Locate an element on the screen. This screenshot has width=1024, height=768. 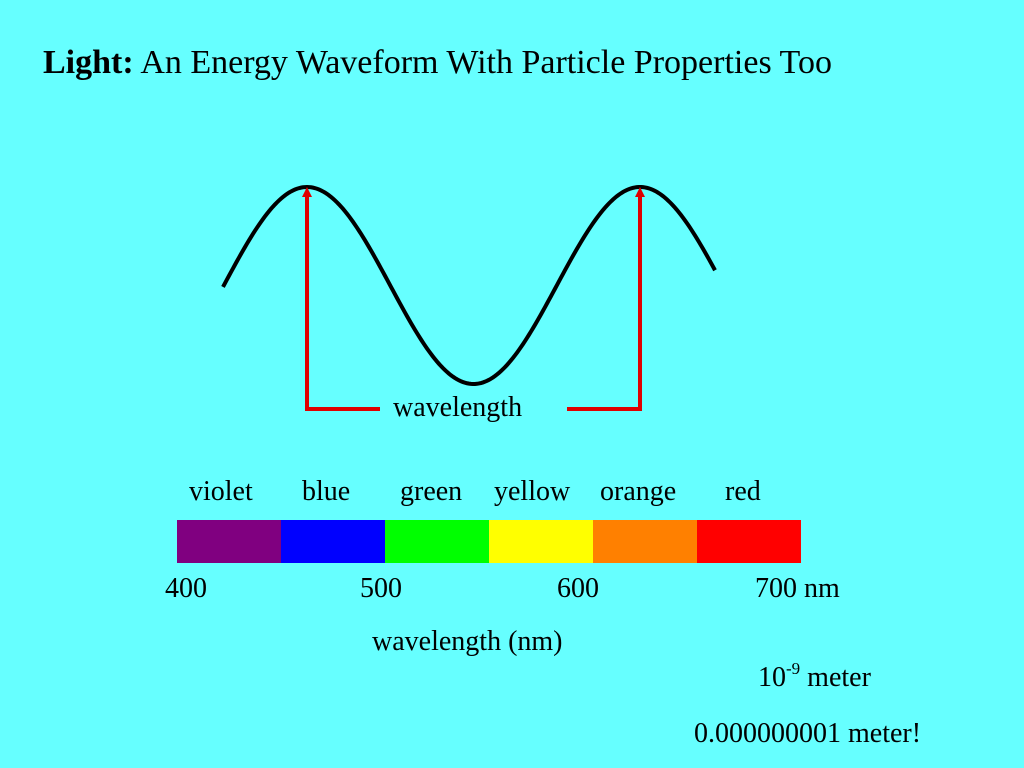
unit-base: 10 is located at coordinates (772, 677).